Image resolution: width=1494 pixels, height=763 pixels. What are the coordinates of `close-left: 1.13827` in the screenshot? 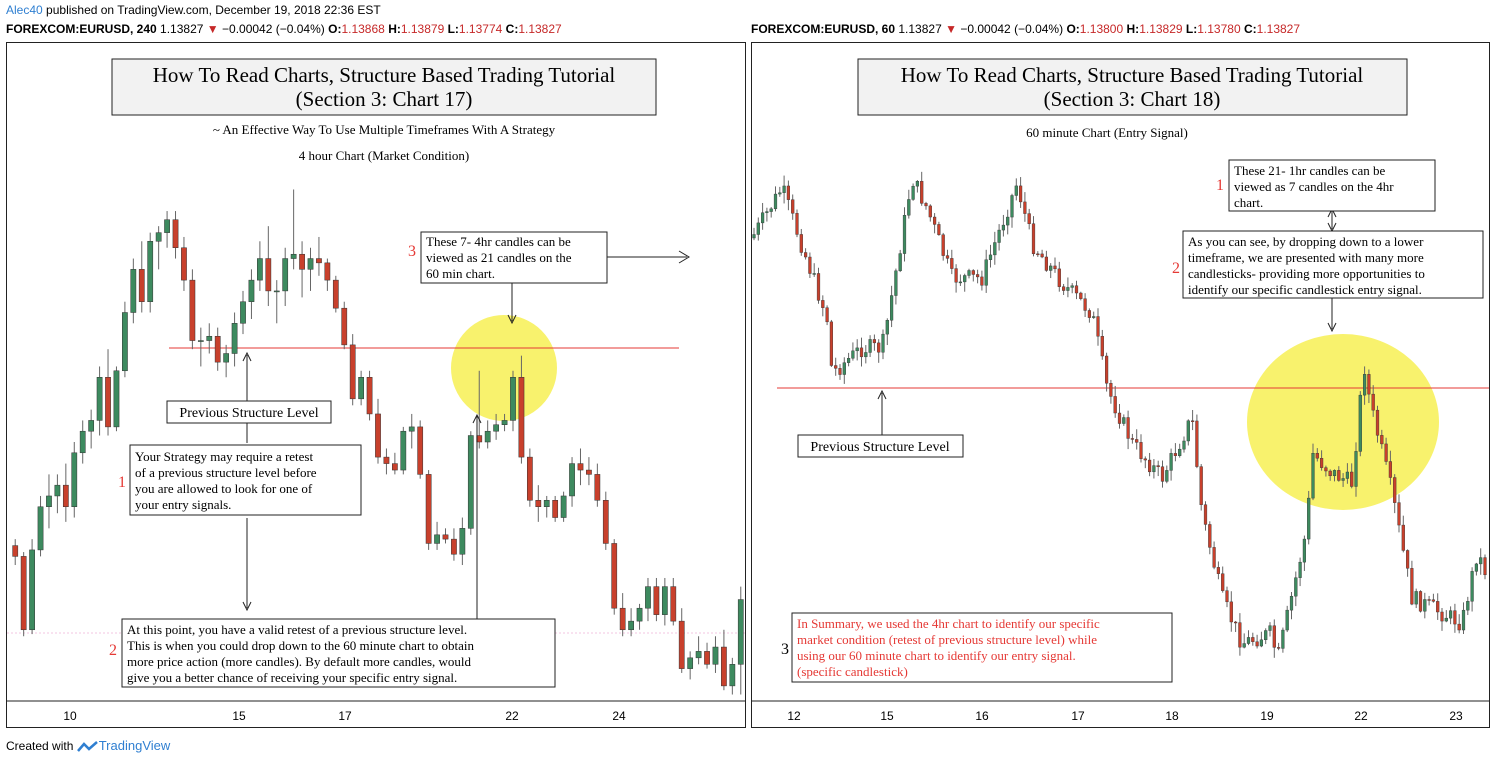 It's located at (540, 29).